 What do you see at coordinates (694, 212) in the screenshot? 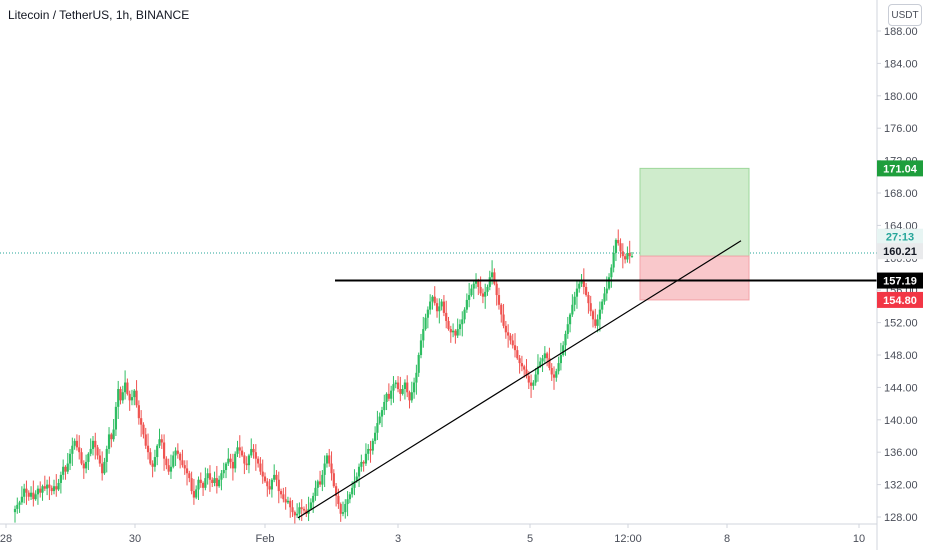
I see `target-profit-zone` at bounding box center [694, 212].